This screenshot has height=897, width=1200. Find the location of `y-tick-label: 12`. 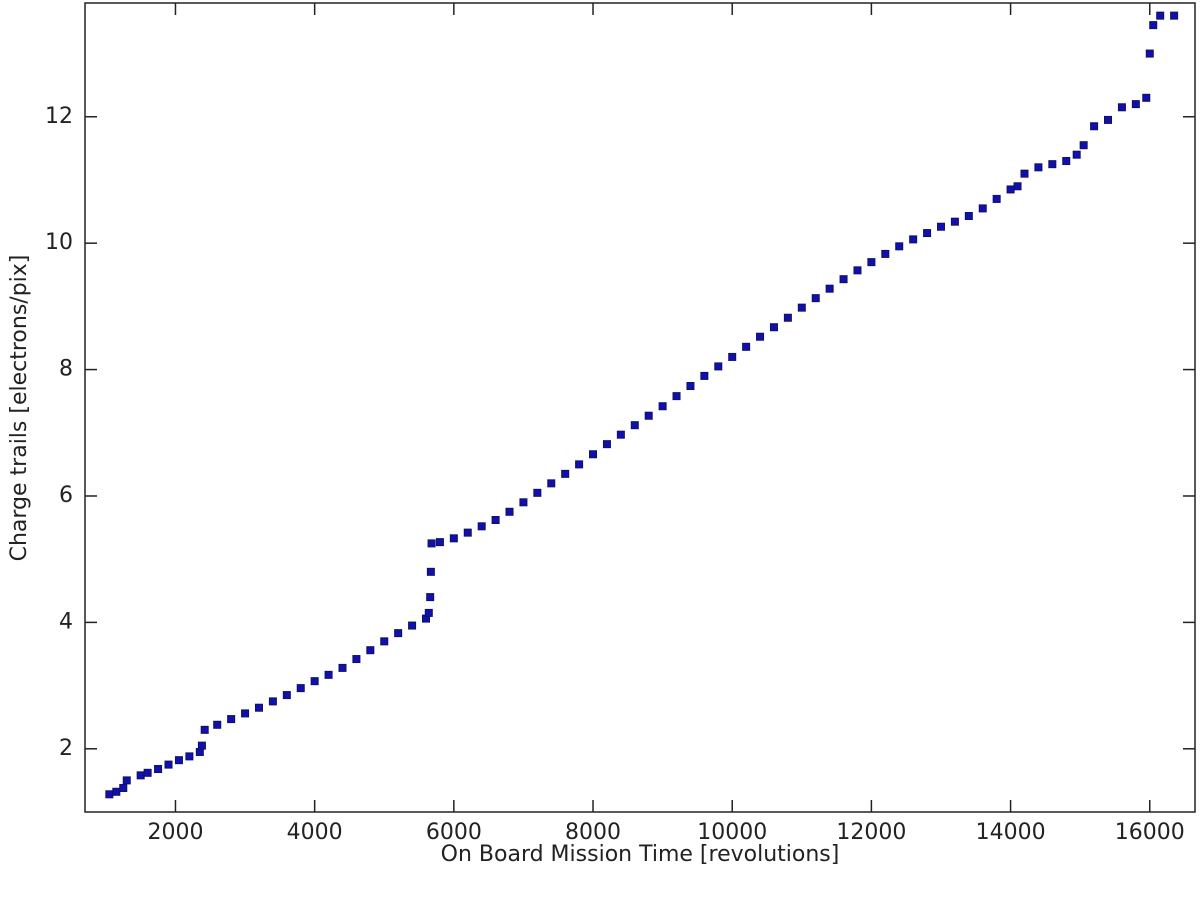

y-tick-label: 12 is located at coordinates (59, 116).